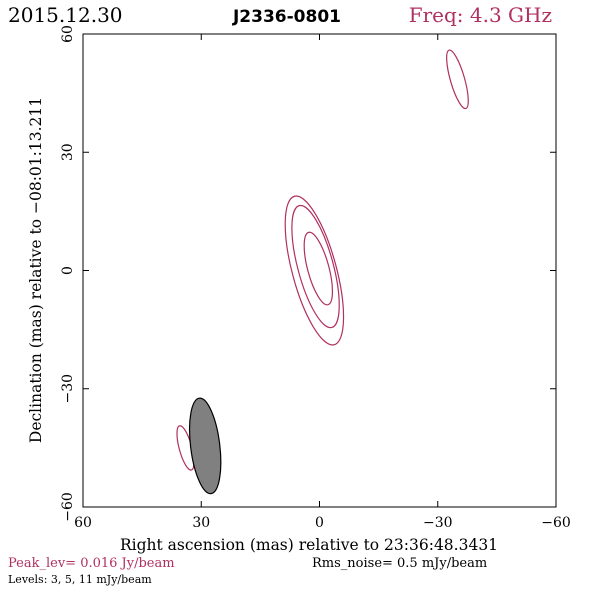  I want to click on x-tick-label: 60, so click(83, 523).